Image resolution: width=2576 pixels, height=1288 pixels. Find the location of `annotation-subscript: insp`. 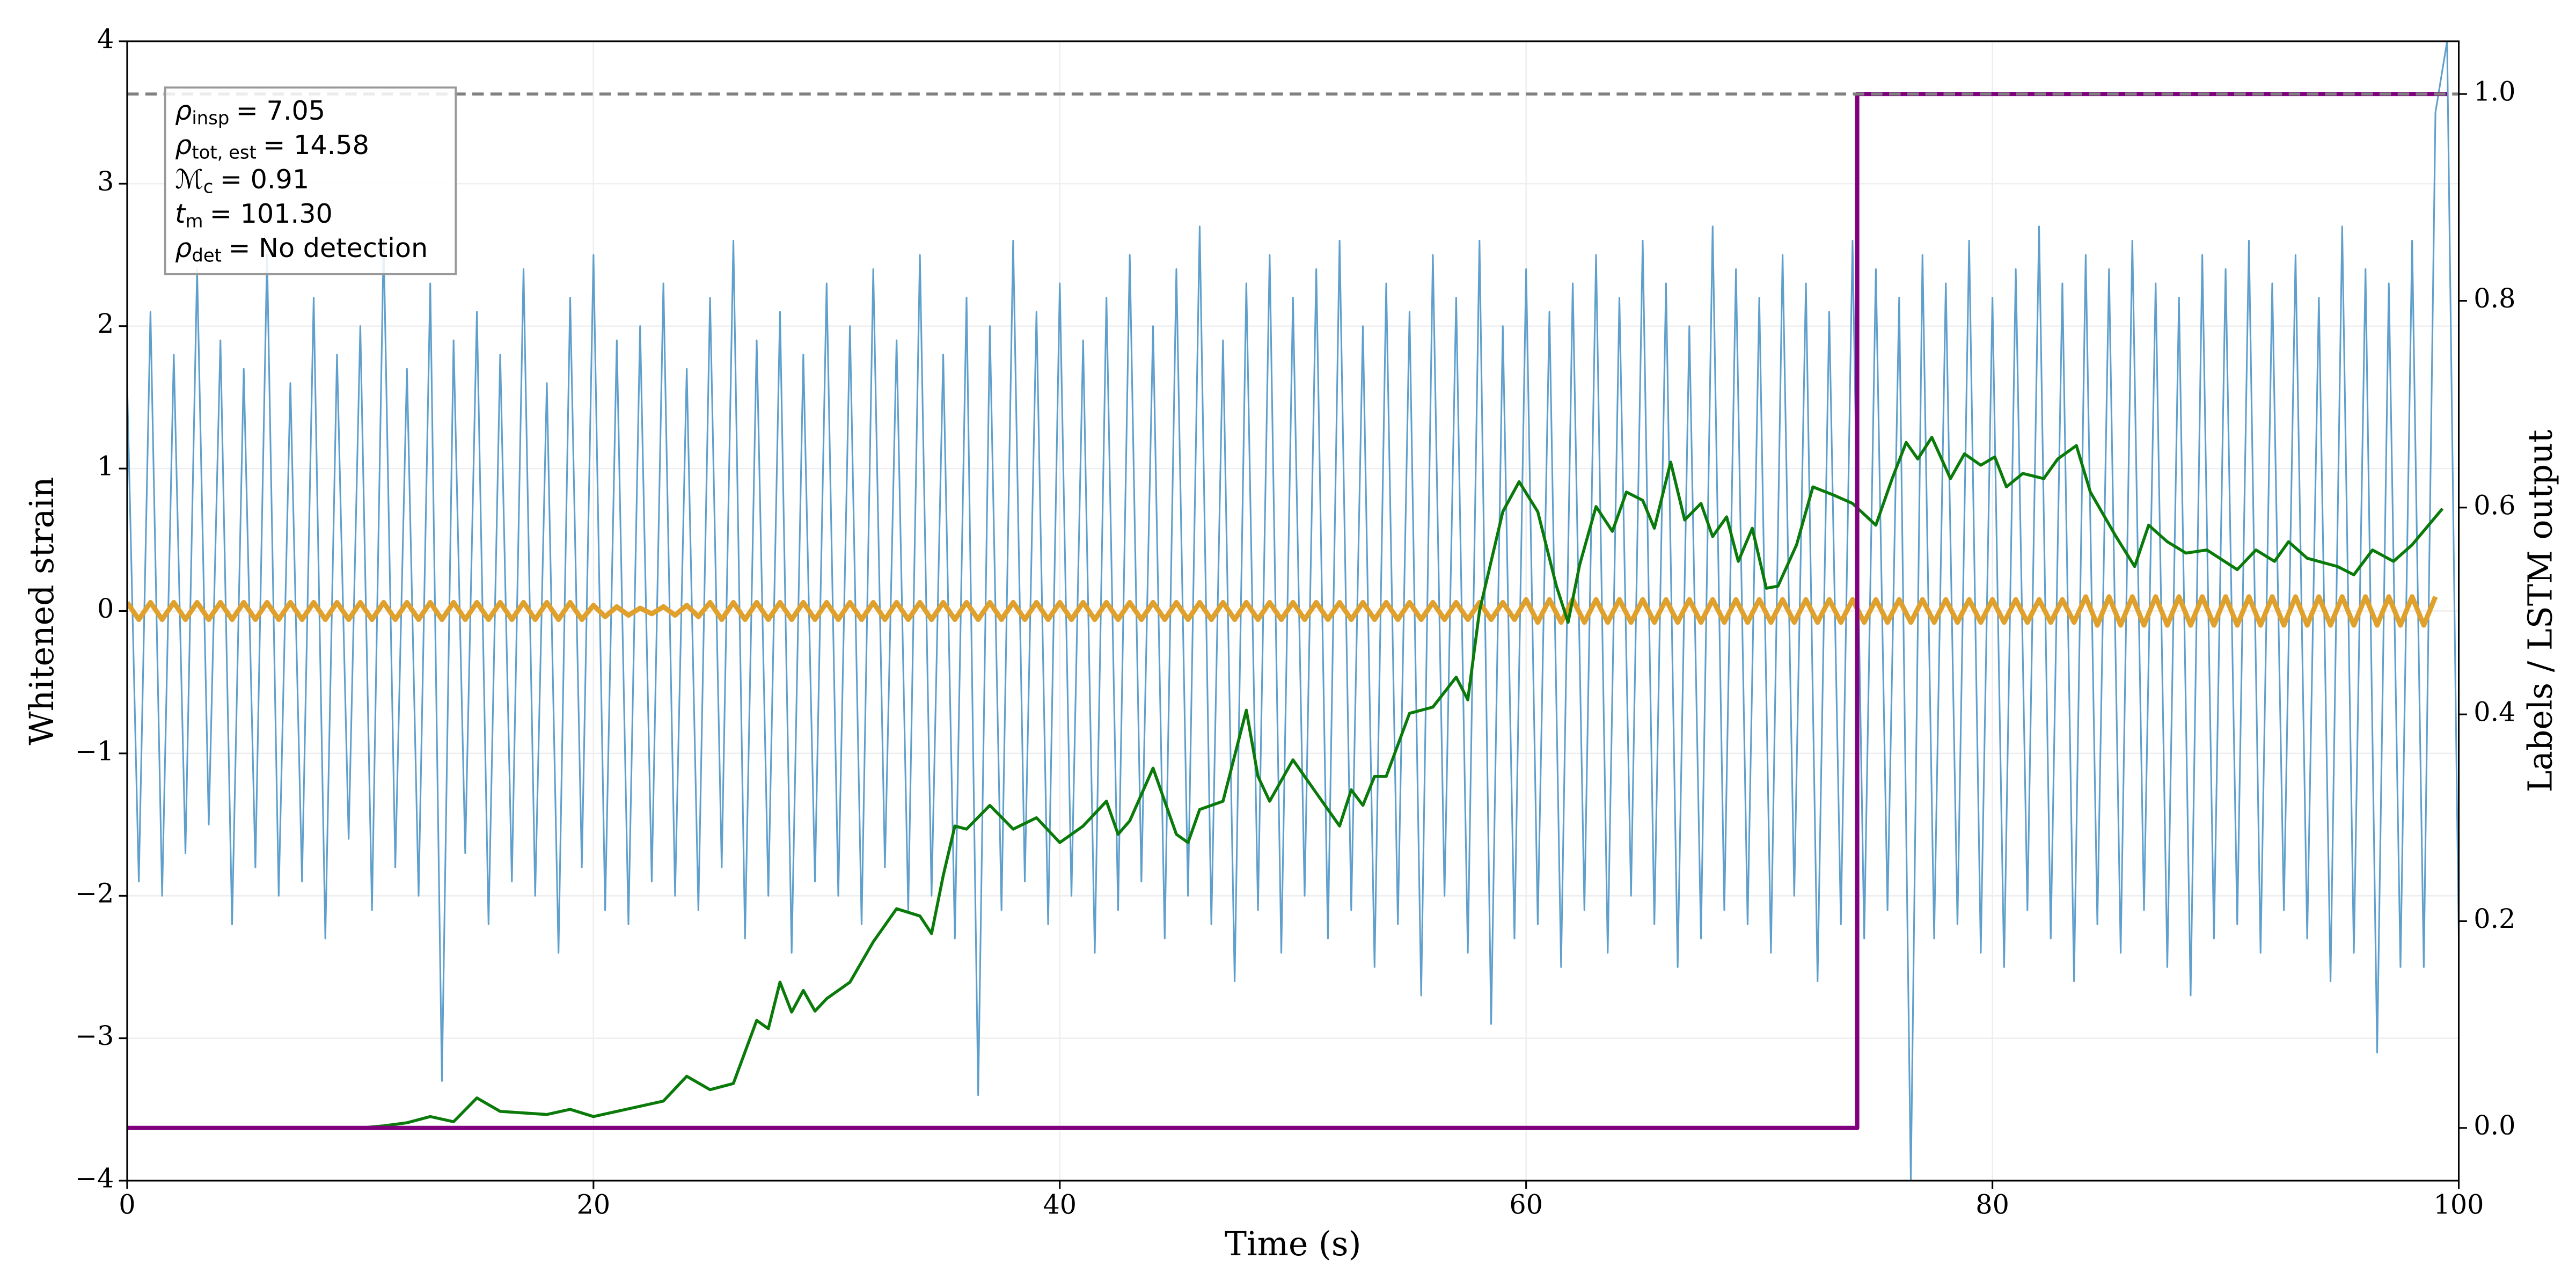

annotation-subscript: insp is located at coordinates (210, 117).